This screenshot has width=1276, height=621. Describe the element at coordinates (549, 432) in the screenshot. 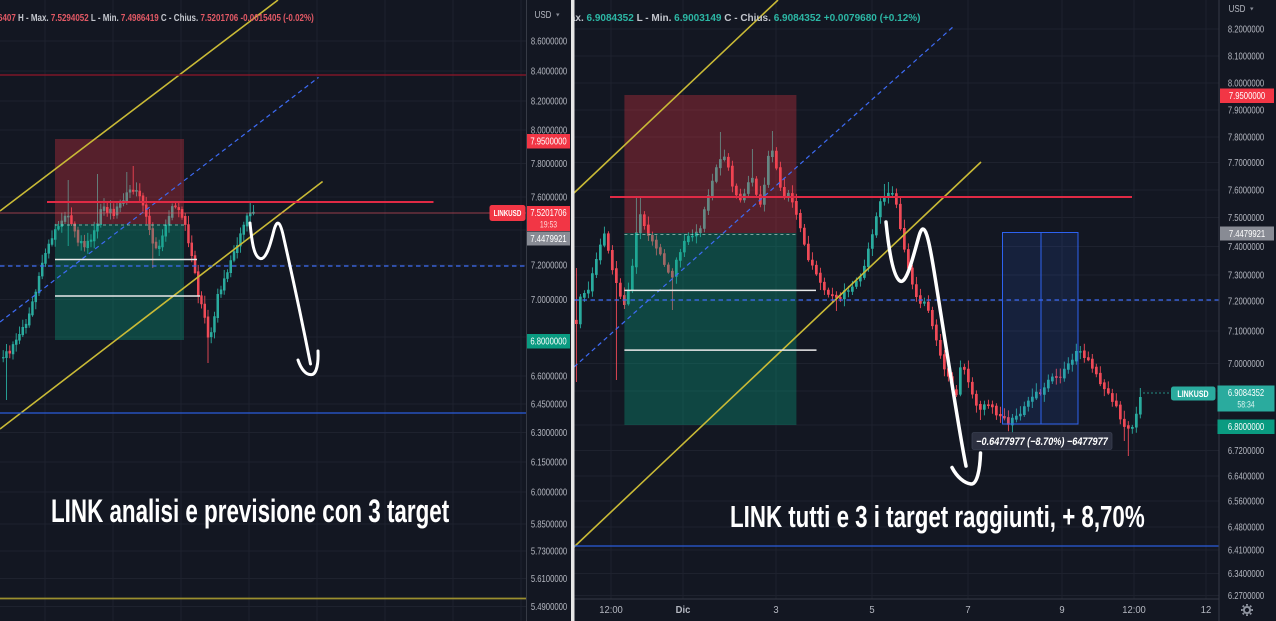

I see `svg-text: 6.3000000` at that location.